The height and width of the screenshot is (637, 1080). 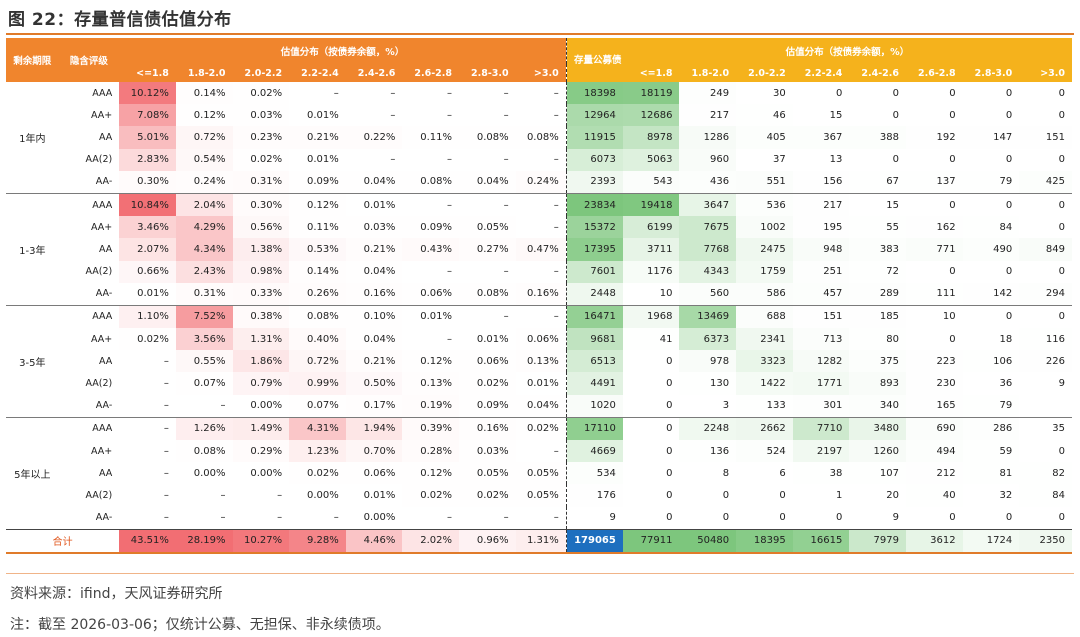 I want to click on amount-cell: 35, so click(x=1045, y=428).